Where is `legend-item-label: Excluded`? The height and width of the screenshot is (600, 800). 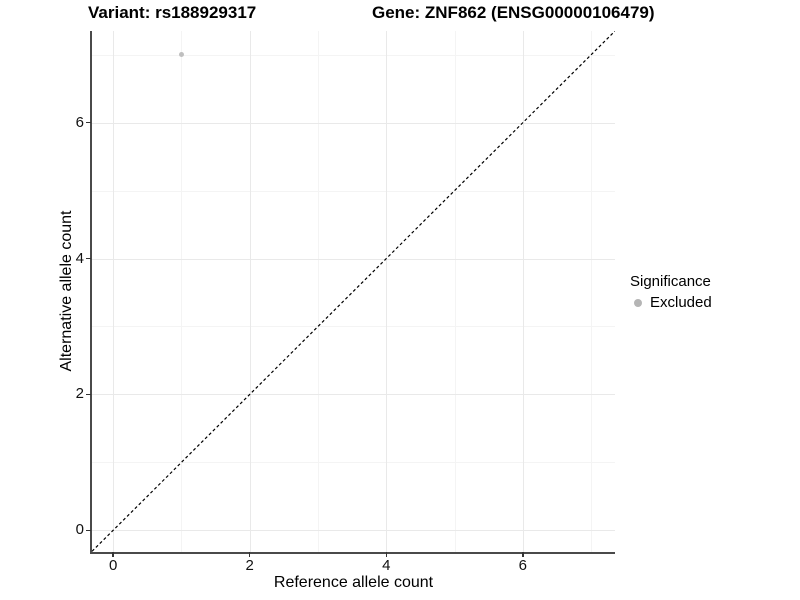 legend-item-label: Excluded is located at coordinates (681, 302).